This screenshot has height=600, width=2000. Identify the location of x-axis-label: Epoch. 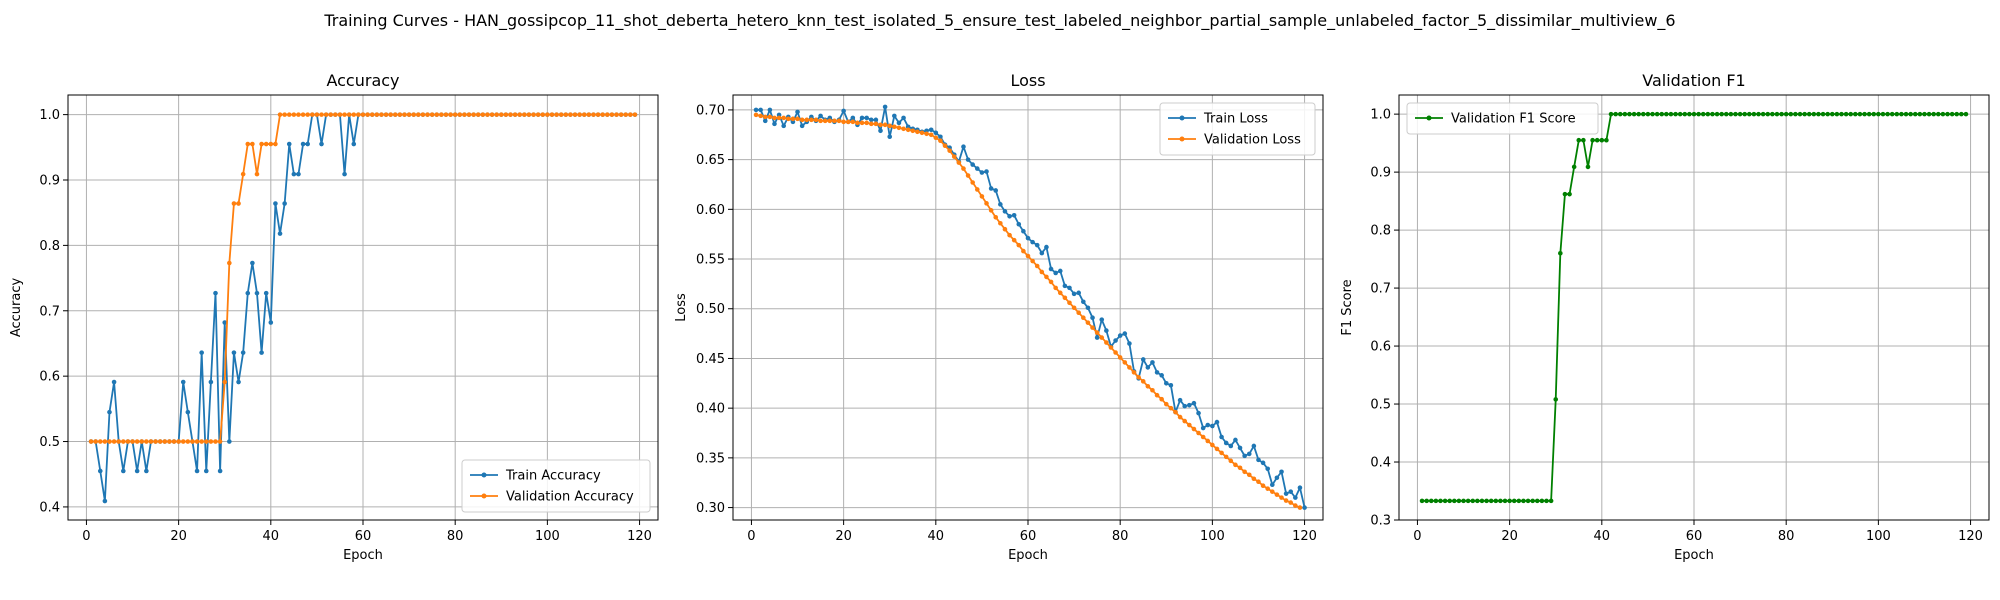
(1694, 555).